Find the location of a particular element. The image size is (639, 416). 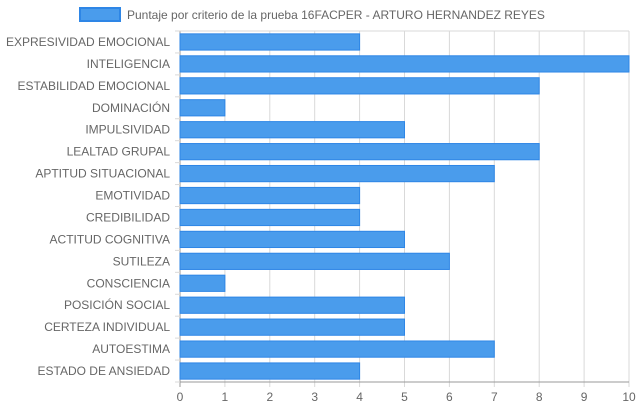

x-tick-label: 9 is located at coordinates (584, 397).